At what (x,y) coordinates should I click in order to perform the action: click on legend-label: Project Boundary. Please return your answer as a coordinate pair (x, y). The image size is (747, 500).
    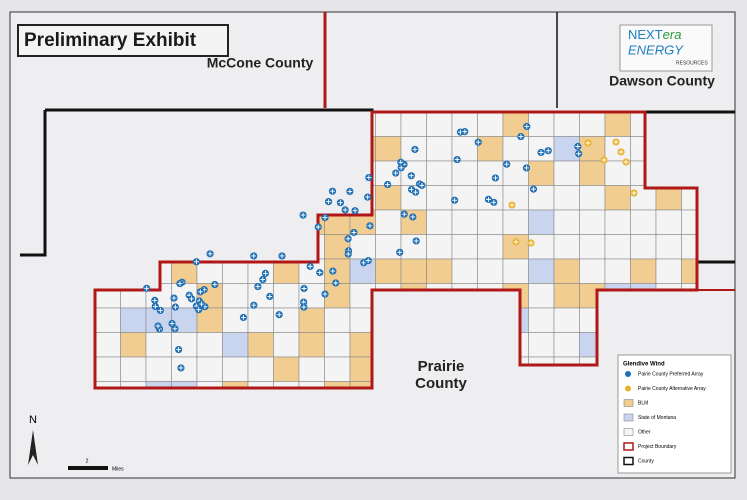
    Looking at the image, I should click on (657, 447).